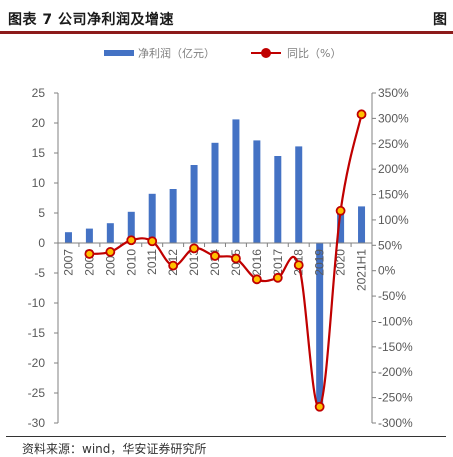 The image size is (453, 457). I want to click on right-tick-label: 300%, so click(393, 118).